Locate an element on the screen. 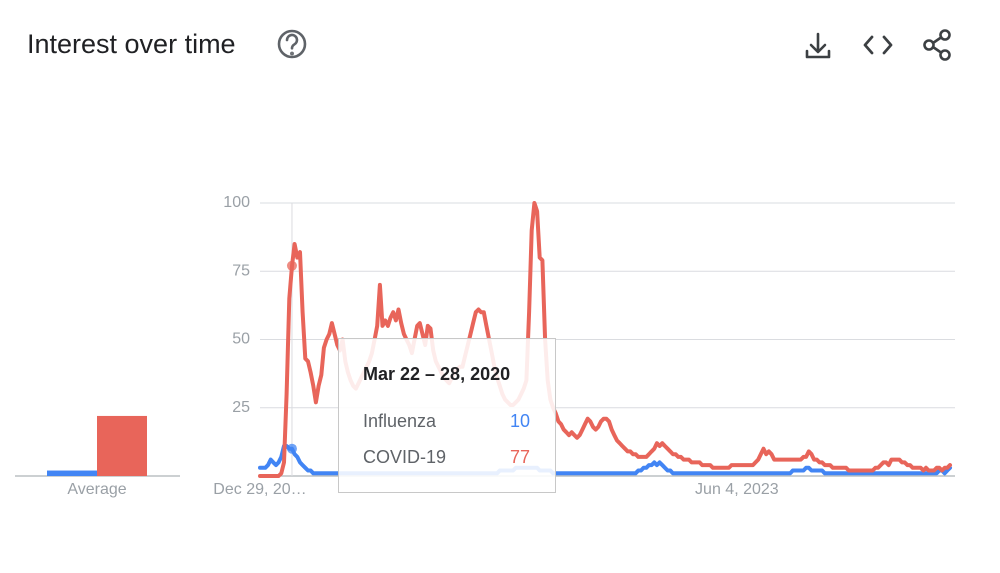 The image size is (1000, 573). tooltip-series-name: Influenza is located at coordinates (400, 421).